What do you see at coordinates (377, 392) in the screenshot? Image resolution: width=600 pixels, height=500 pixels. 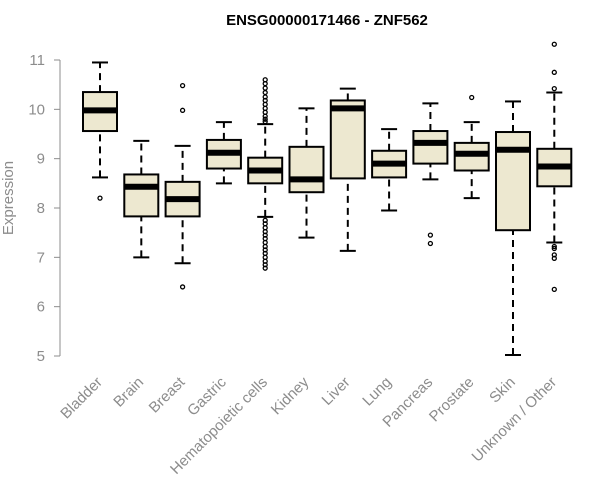 I see `x-category-label: Lung` at bounding box center [377, 392].